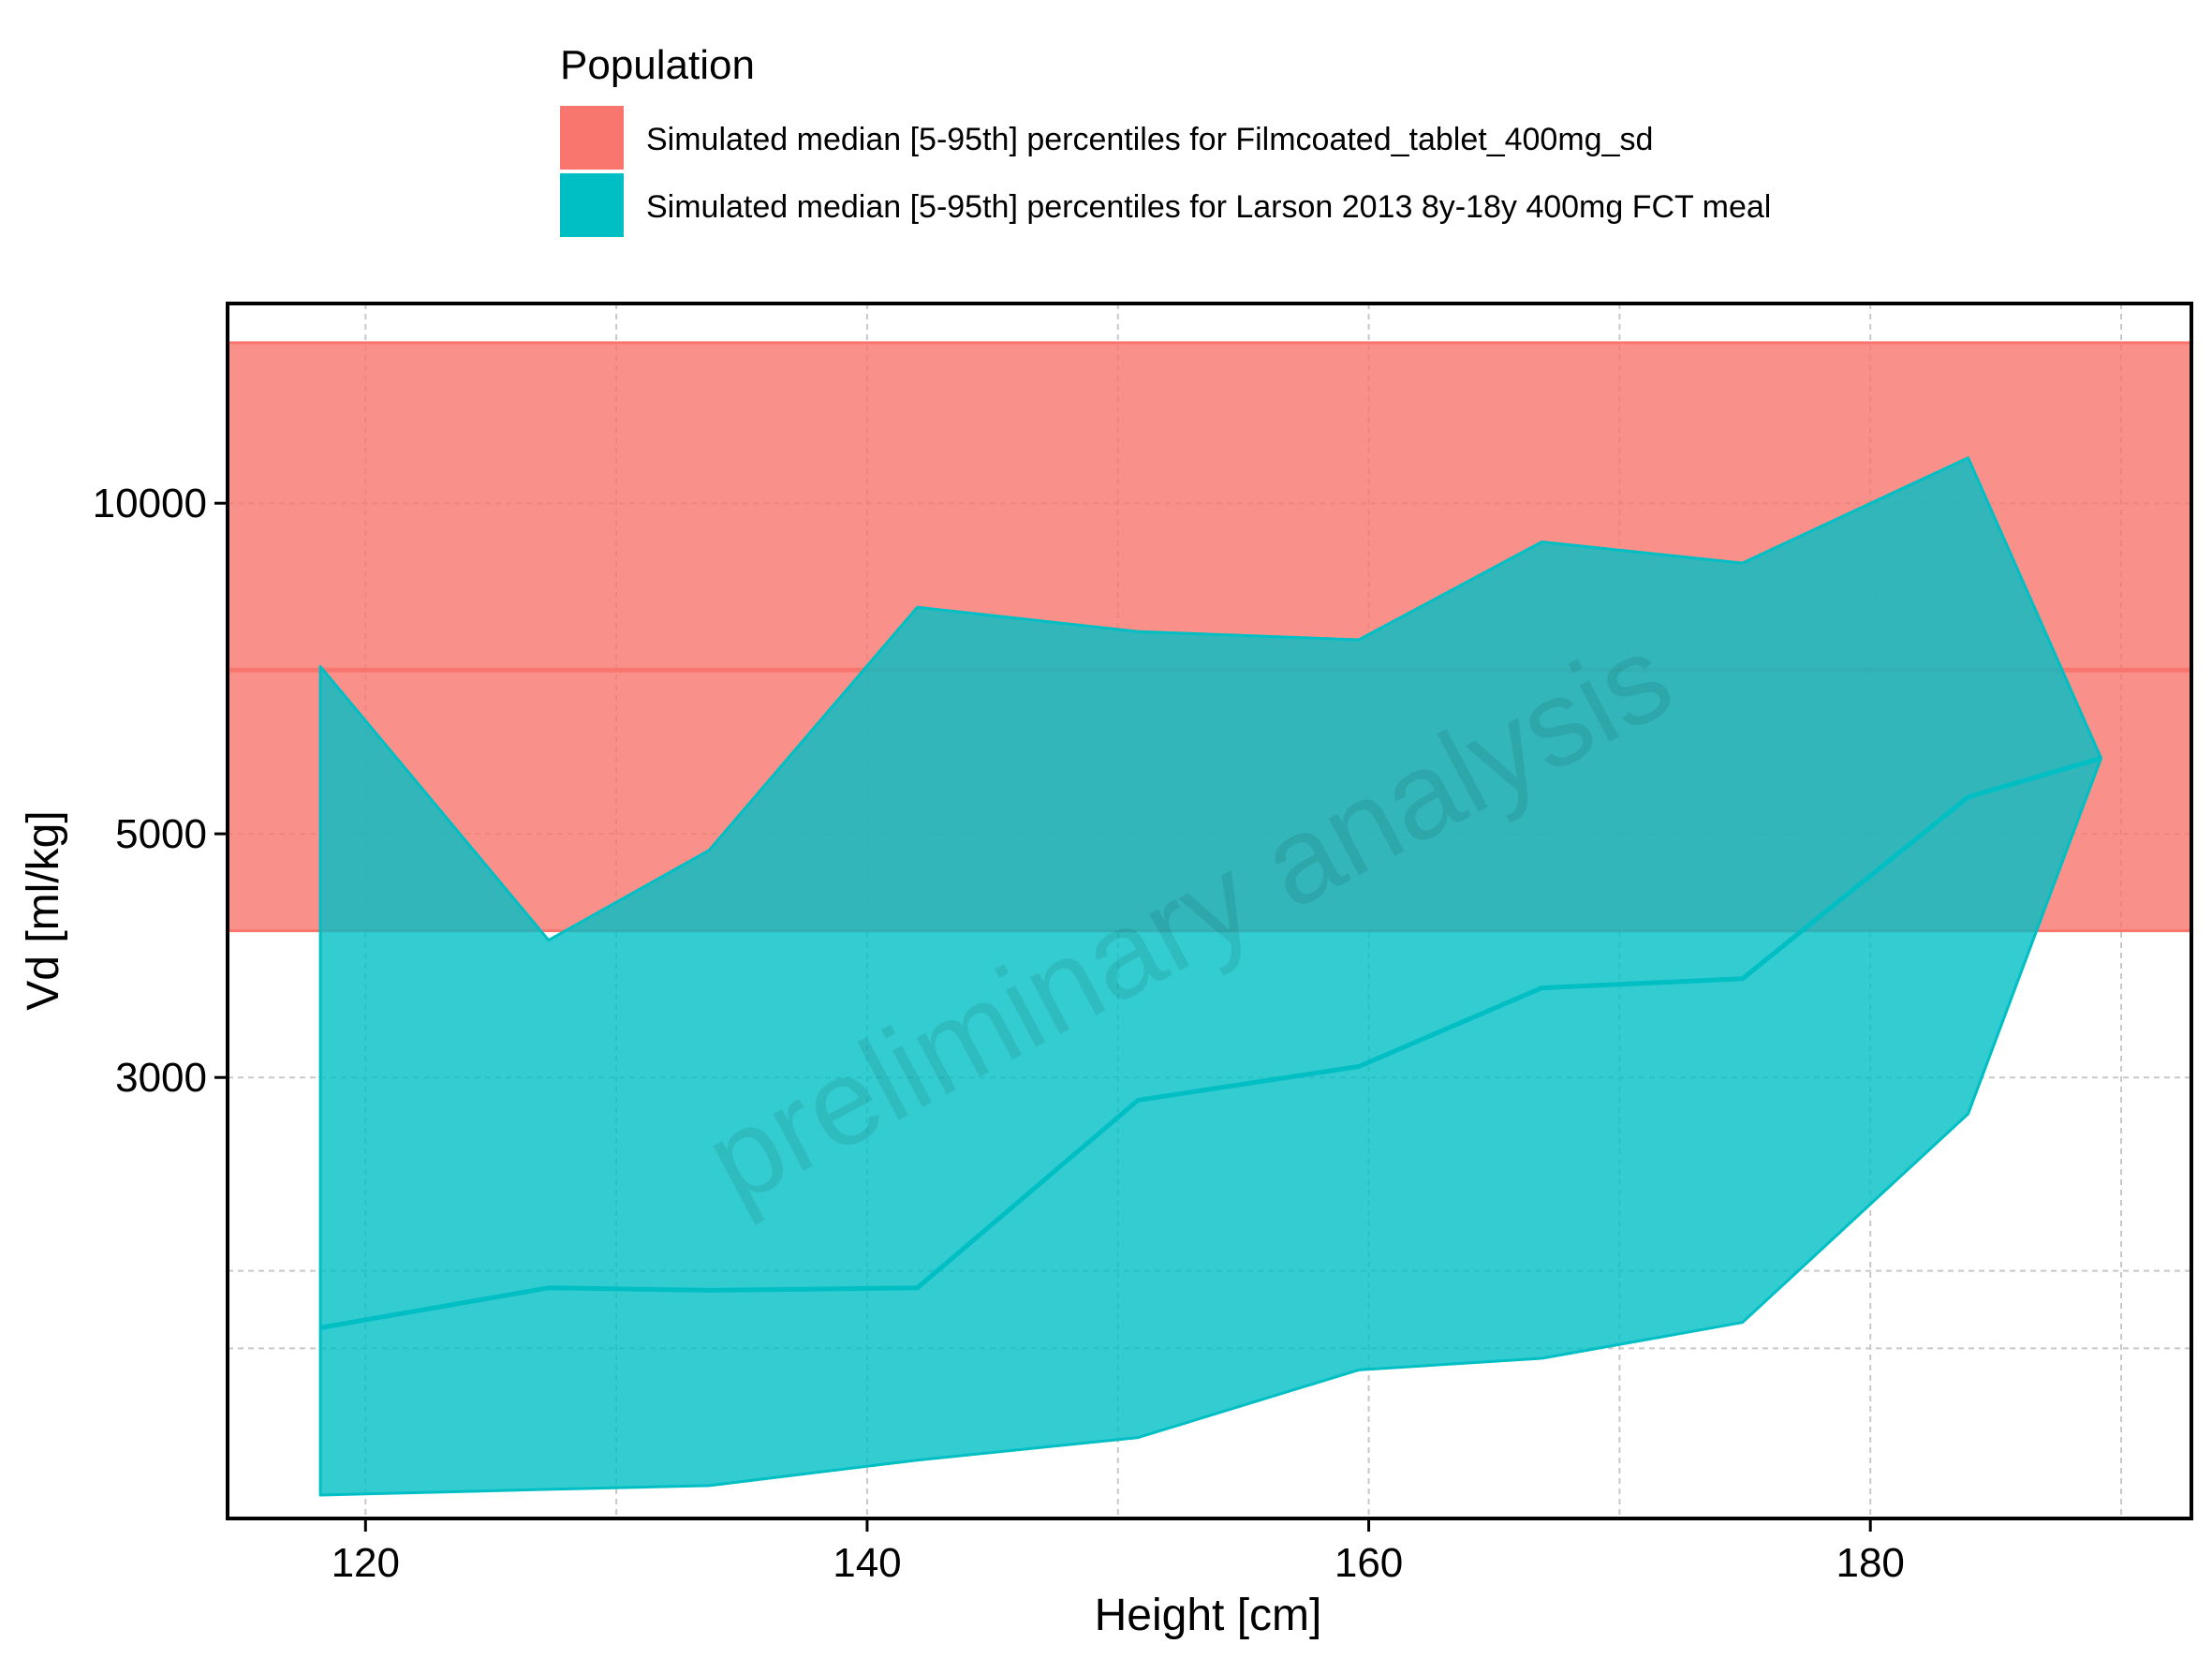 This screenshot has width=2212, height=1659. What do you see at coordinates (366, 1563) in the screenshot?
I see `x-tick-label: 120` at bounding box center [366, 1563].